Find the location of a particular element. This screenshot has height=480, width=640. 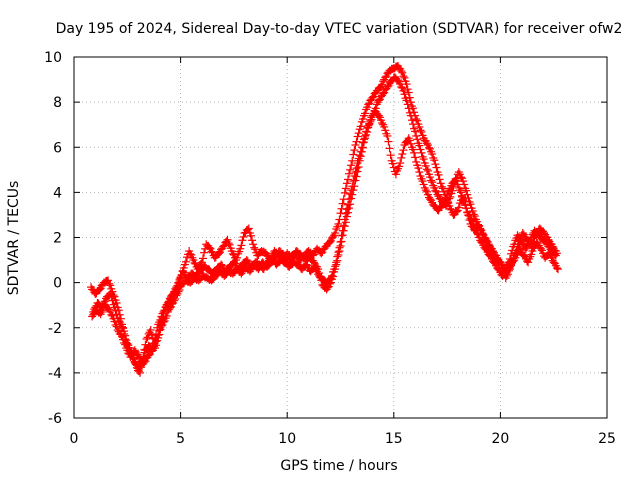

y-tick-label: -6 is located at coordinates (55, 419).